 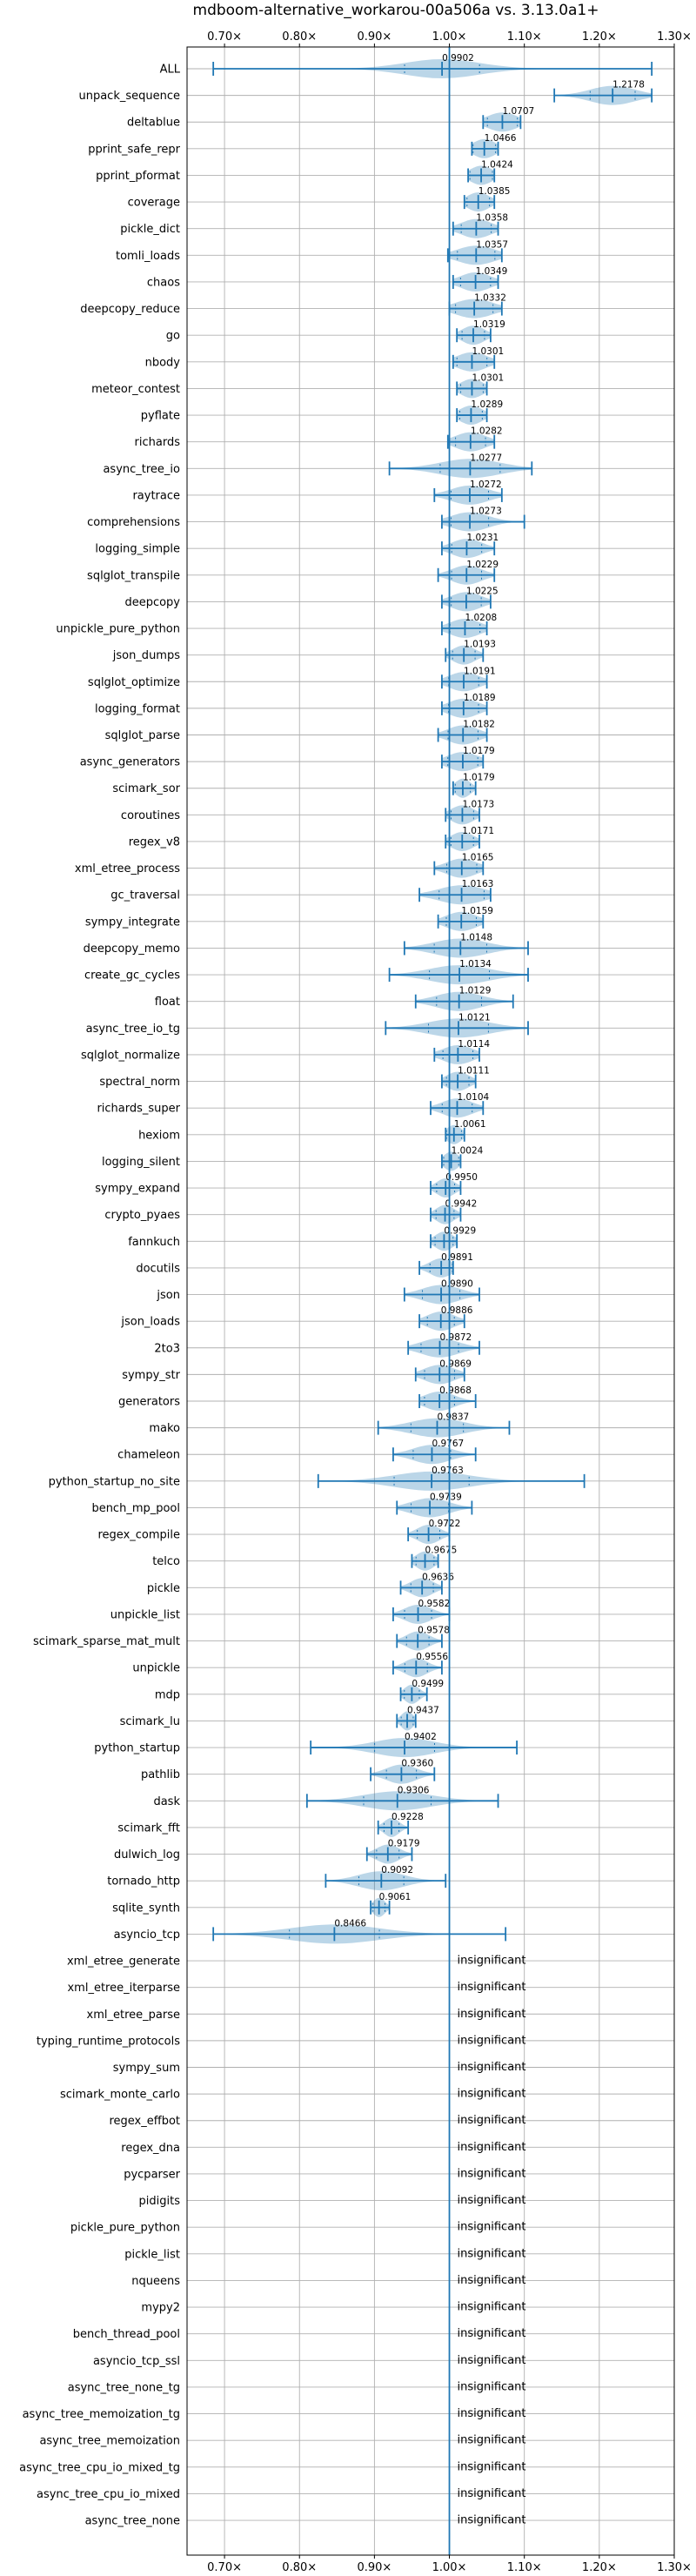 What do you see at coordinates (461, 1178) in the screenshot?
I see `value-label: 0.9950` at bounding box center [461, 1178].